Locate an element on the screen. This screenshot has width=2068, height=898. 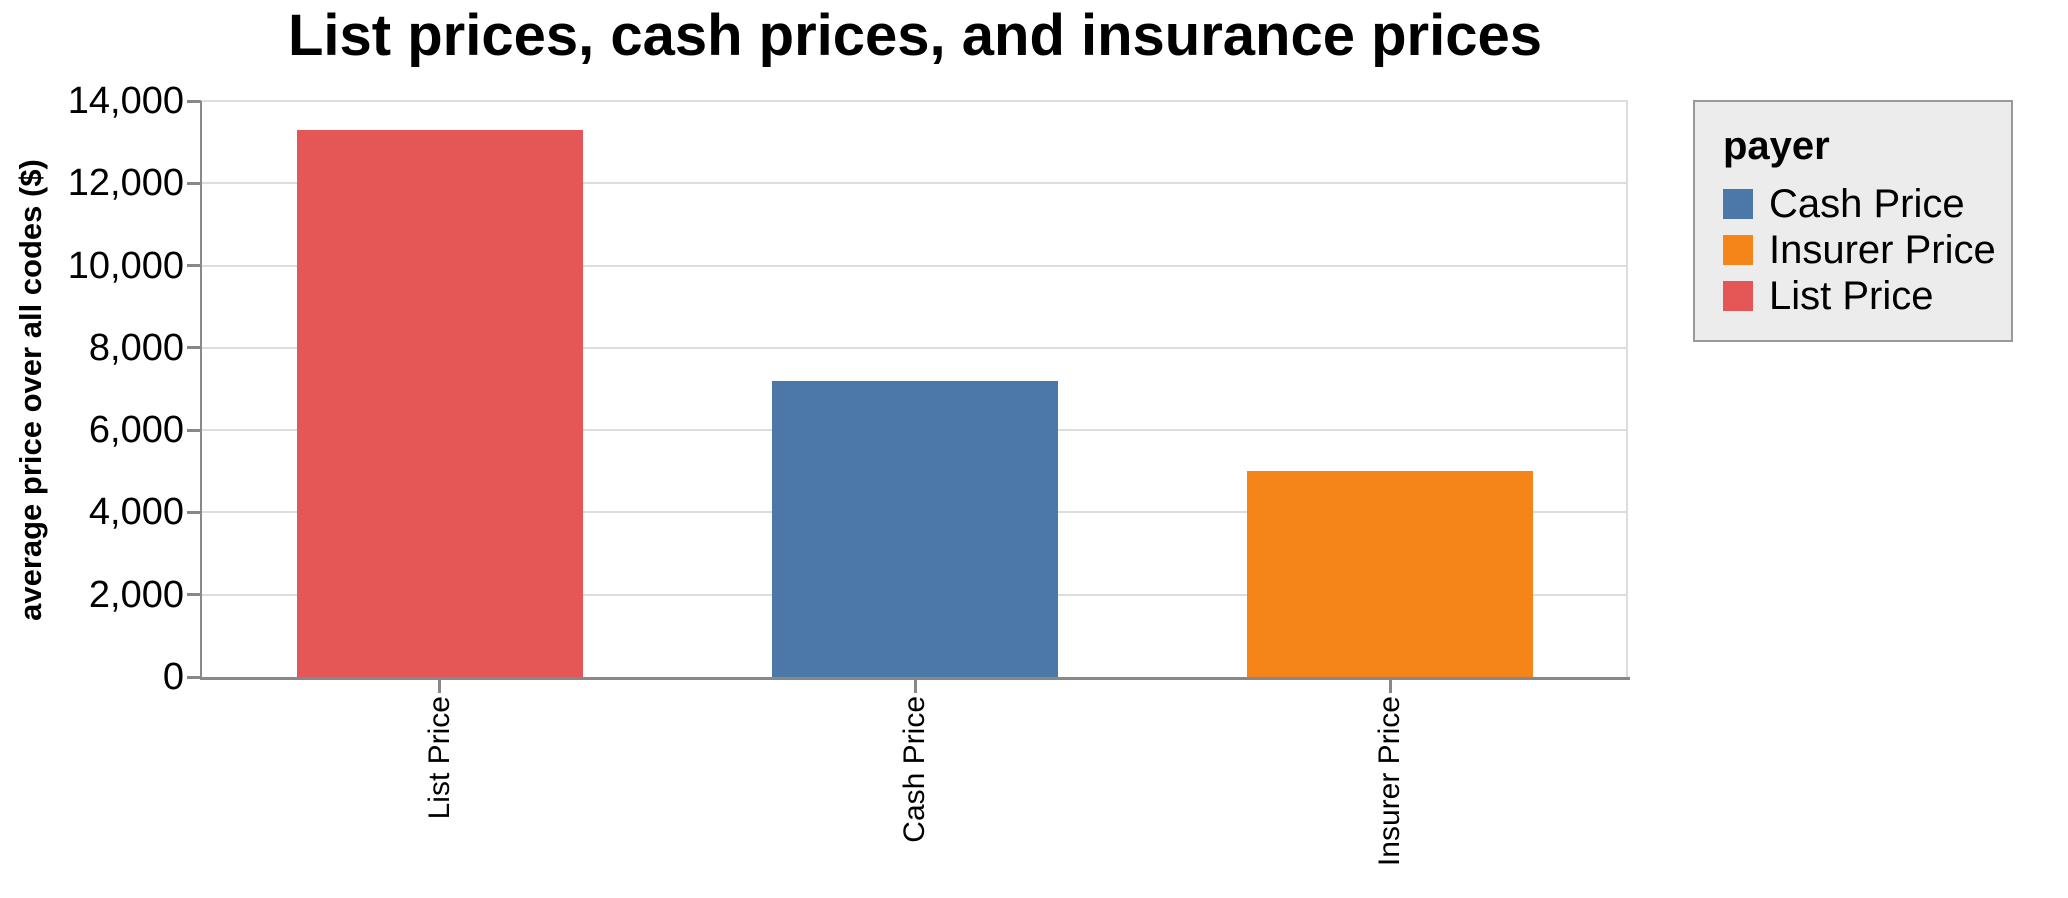
bar-insurer-price is located at coordinates (1390, 574).